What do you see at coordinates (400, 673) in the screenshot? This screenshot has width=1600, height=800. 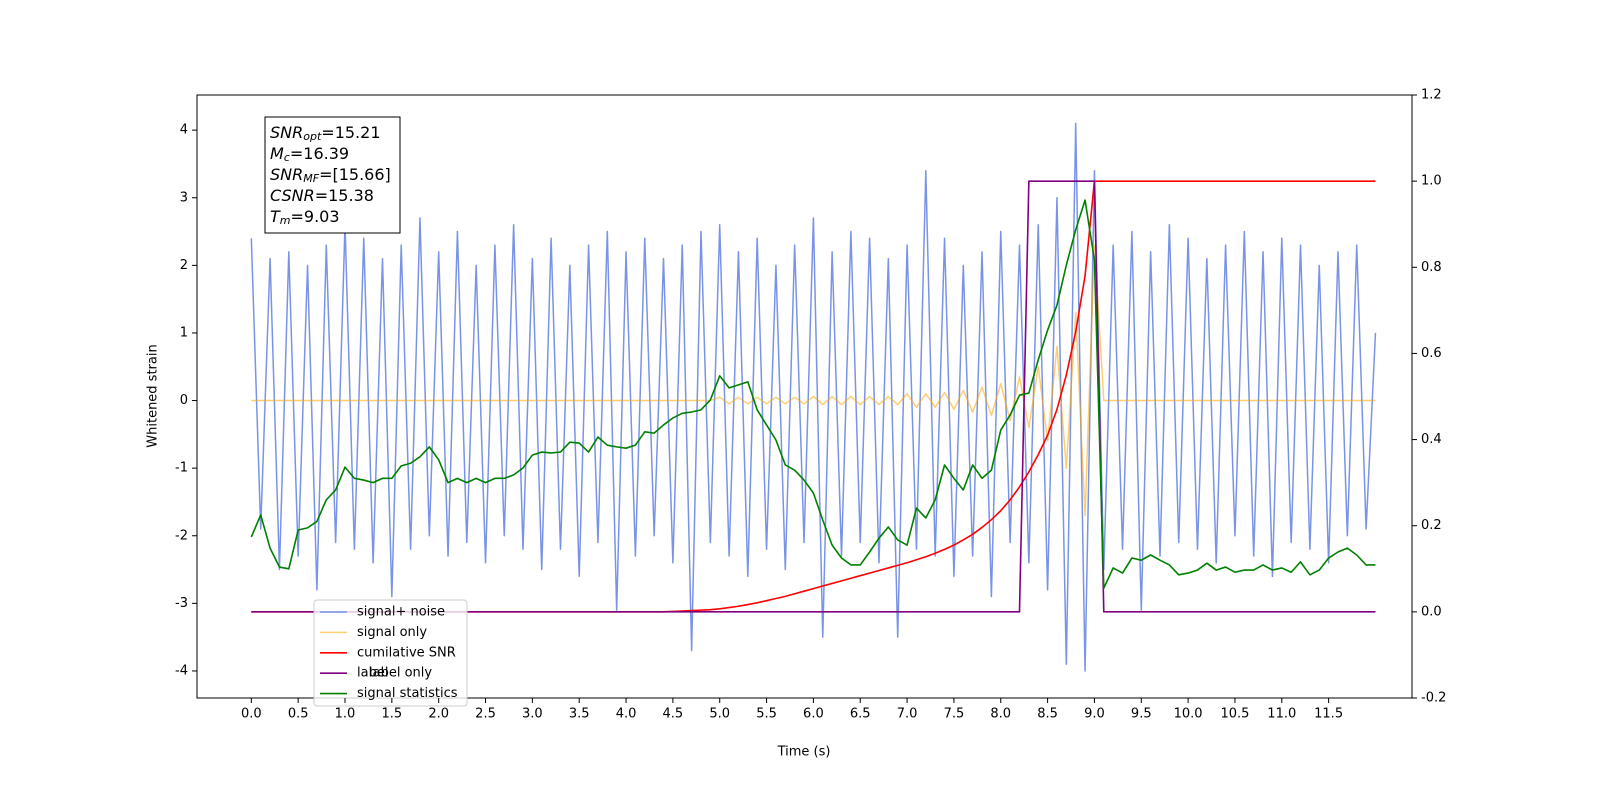 I see `legend-ghost-label: label only` at bounding box center [400, 673].